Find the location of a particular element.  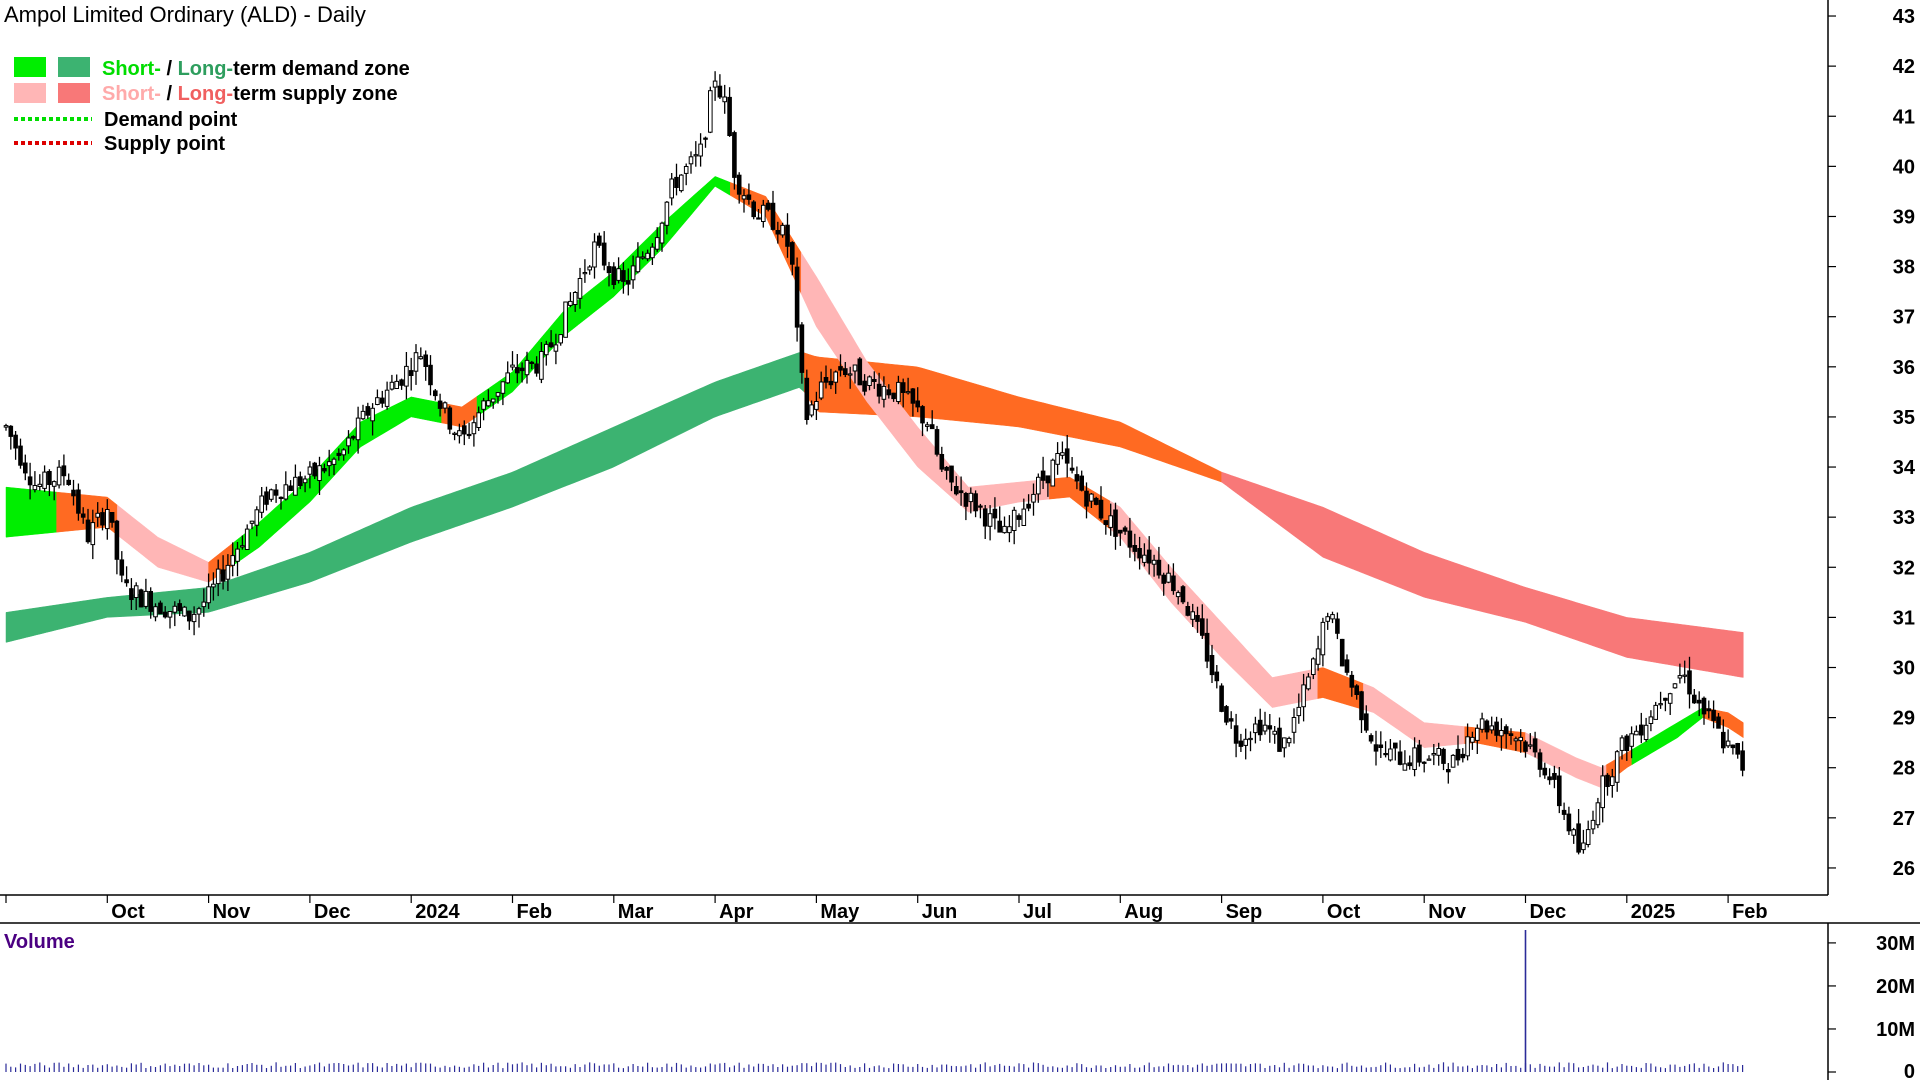

volume-tick-label: 30M is located at coordinates (1895, 944).